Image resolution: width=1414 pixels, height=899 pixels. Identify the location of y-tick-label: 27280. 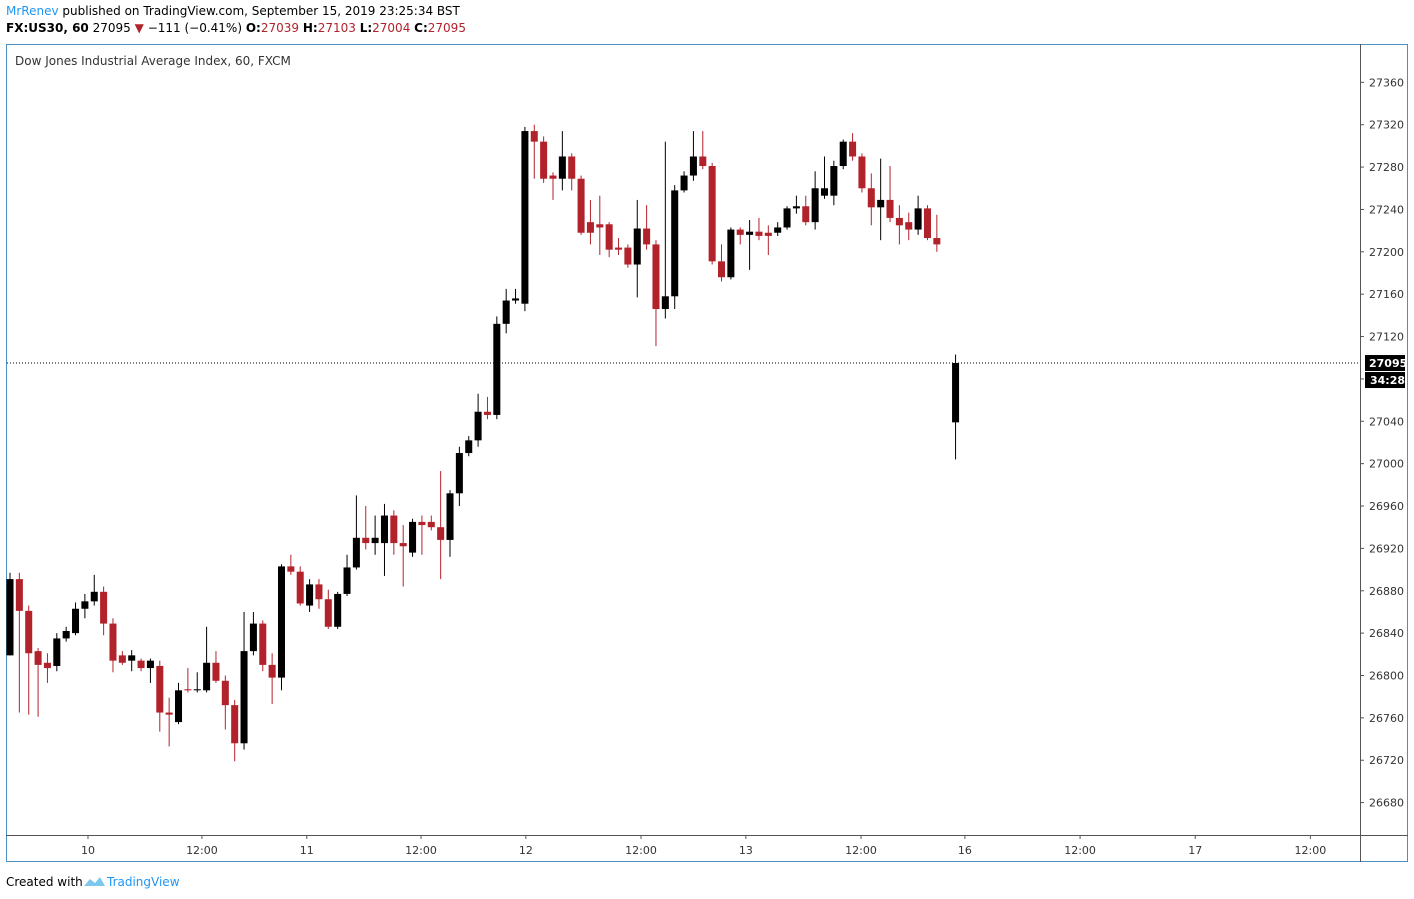
(1386, 167).